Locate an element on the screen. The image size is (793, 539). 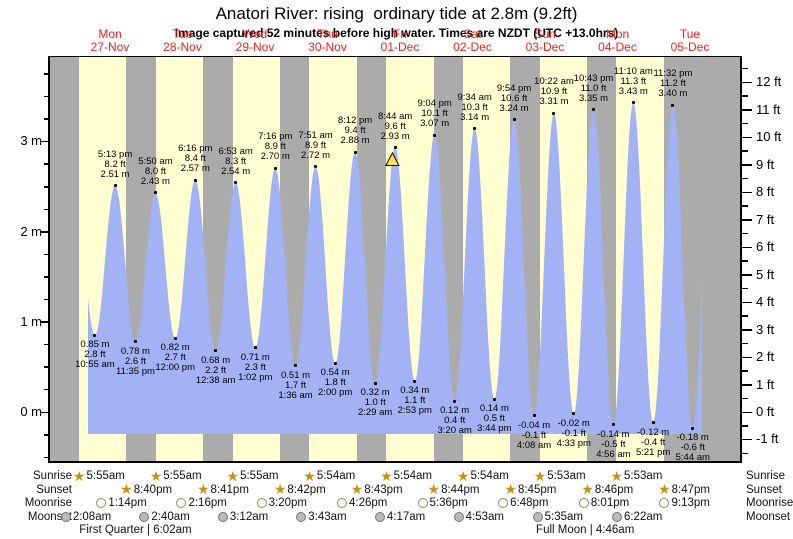
y-axis-right-label: 4 ft is located at coordinates (765, 302).